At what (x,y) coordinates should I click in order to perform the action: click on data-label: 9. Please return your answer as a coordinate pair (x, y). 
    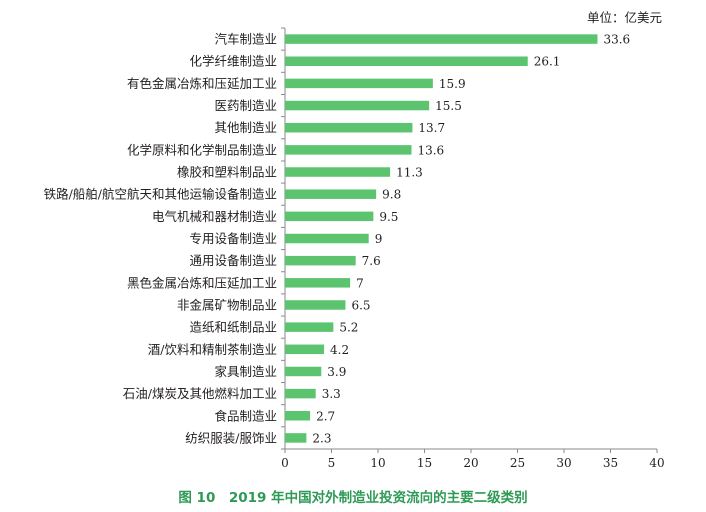
    Looking at the image, I should click on (379, 239).